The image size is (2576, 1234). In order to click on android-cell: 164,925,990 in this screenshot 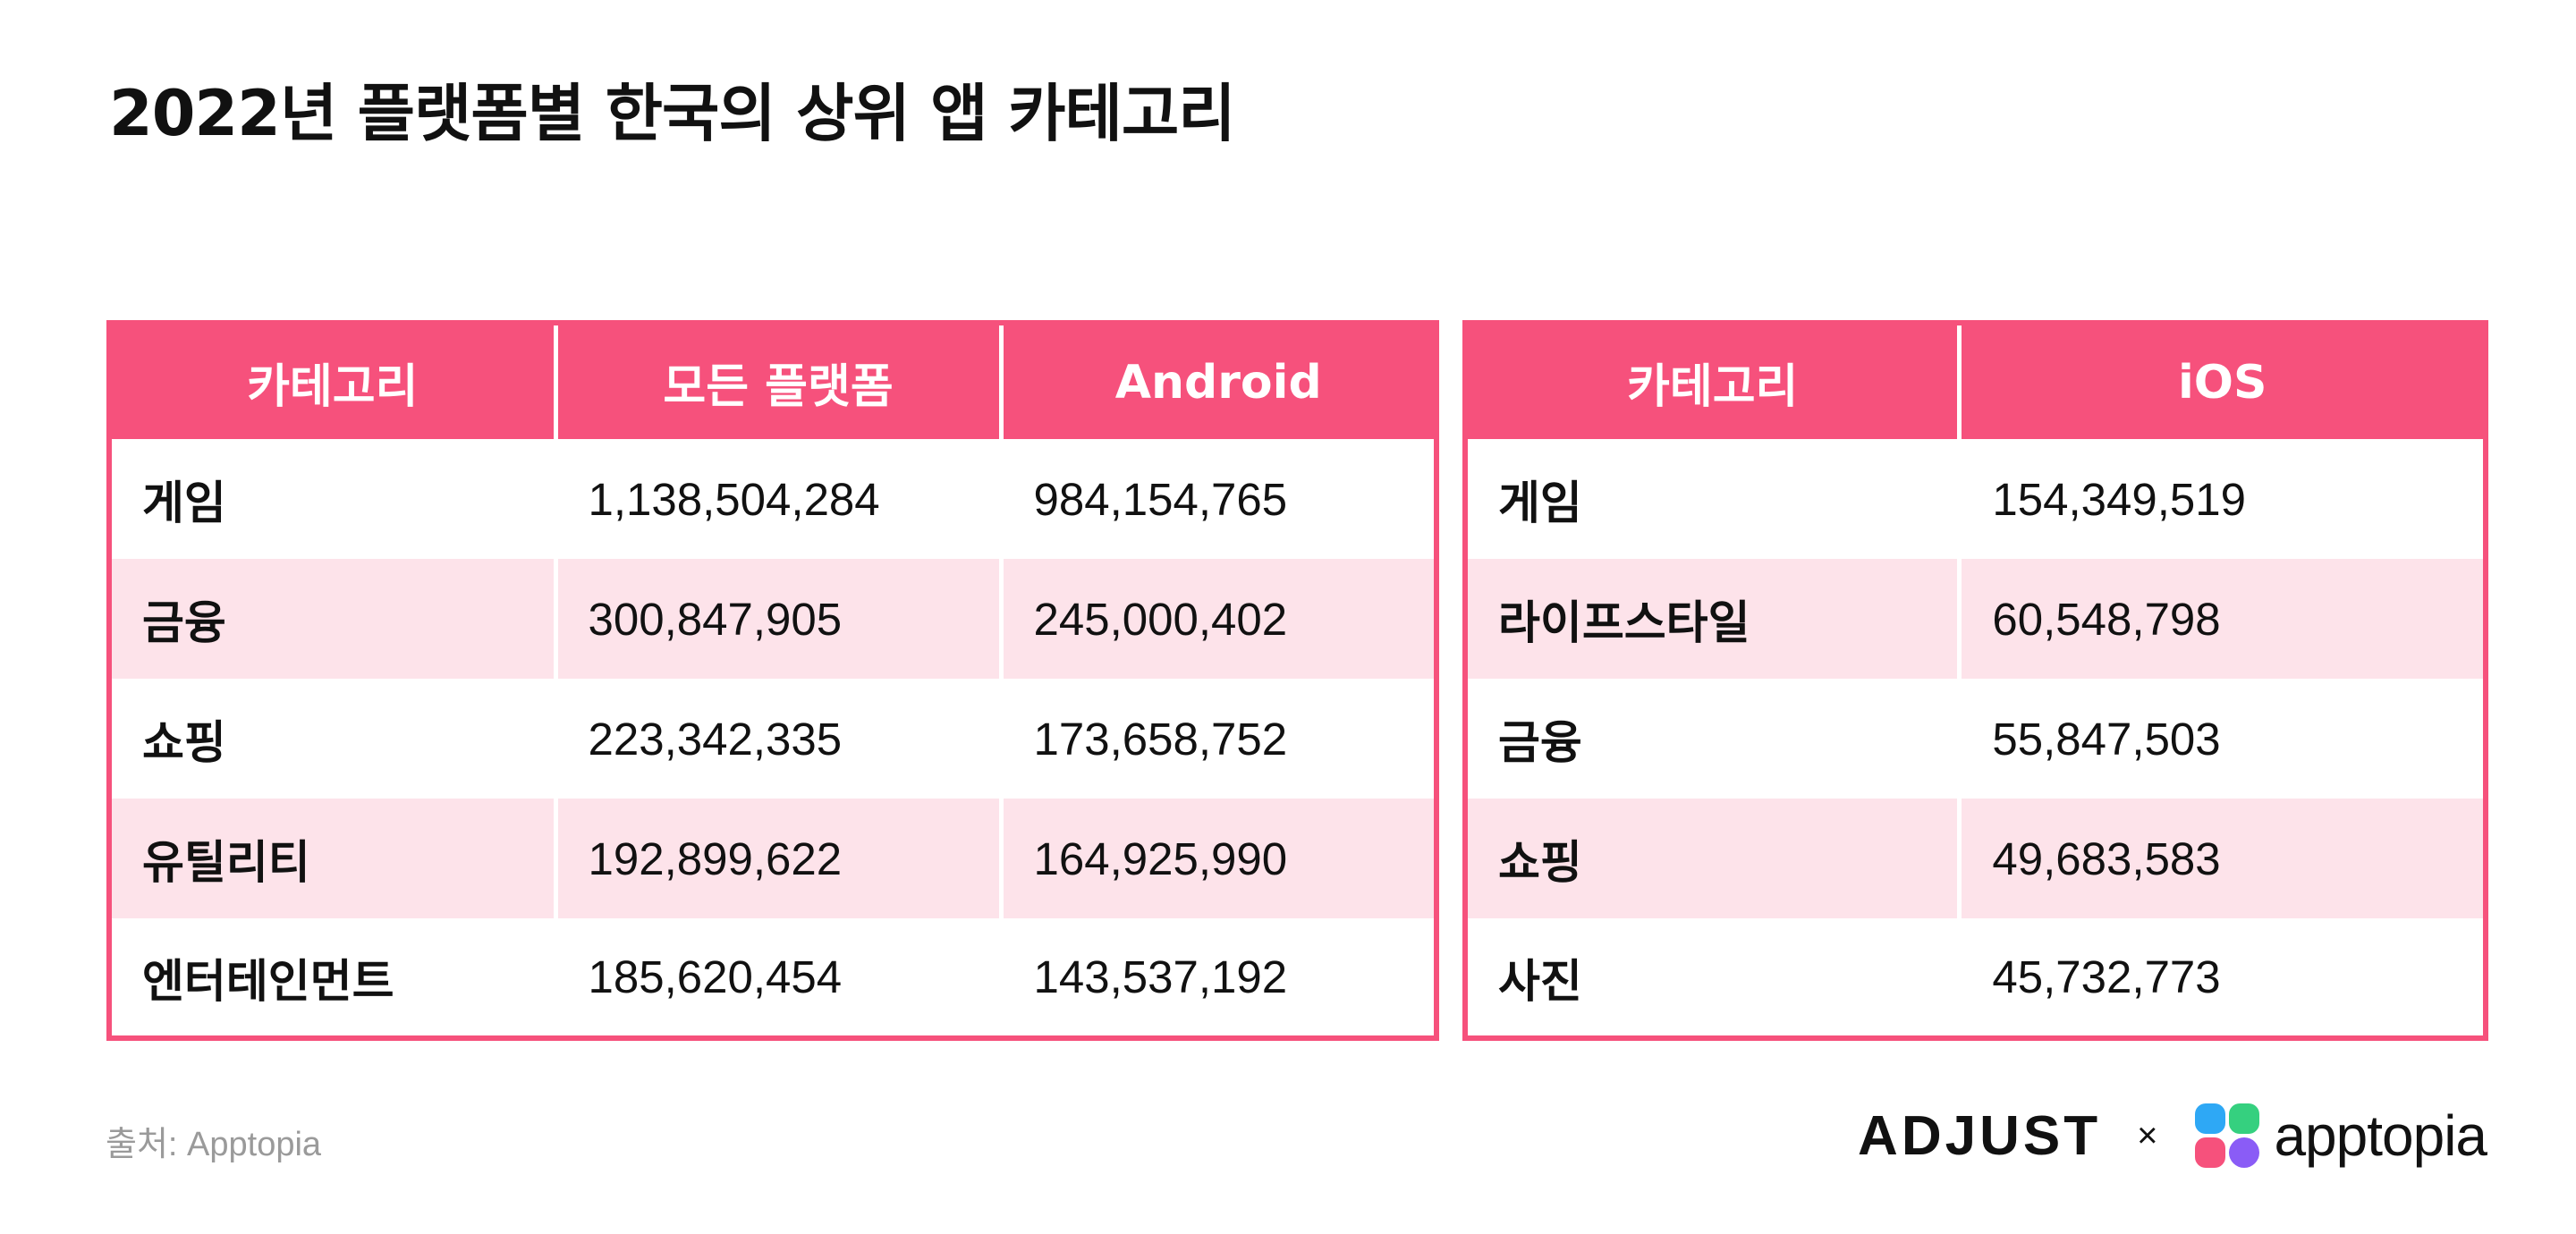, I will do `click(1218, 858)`.